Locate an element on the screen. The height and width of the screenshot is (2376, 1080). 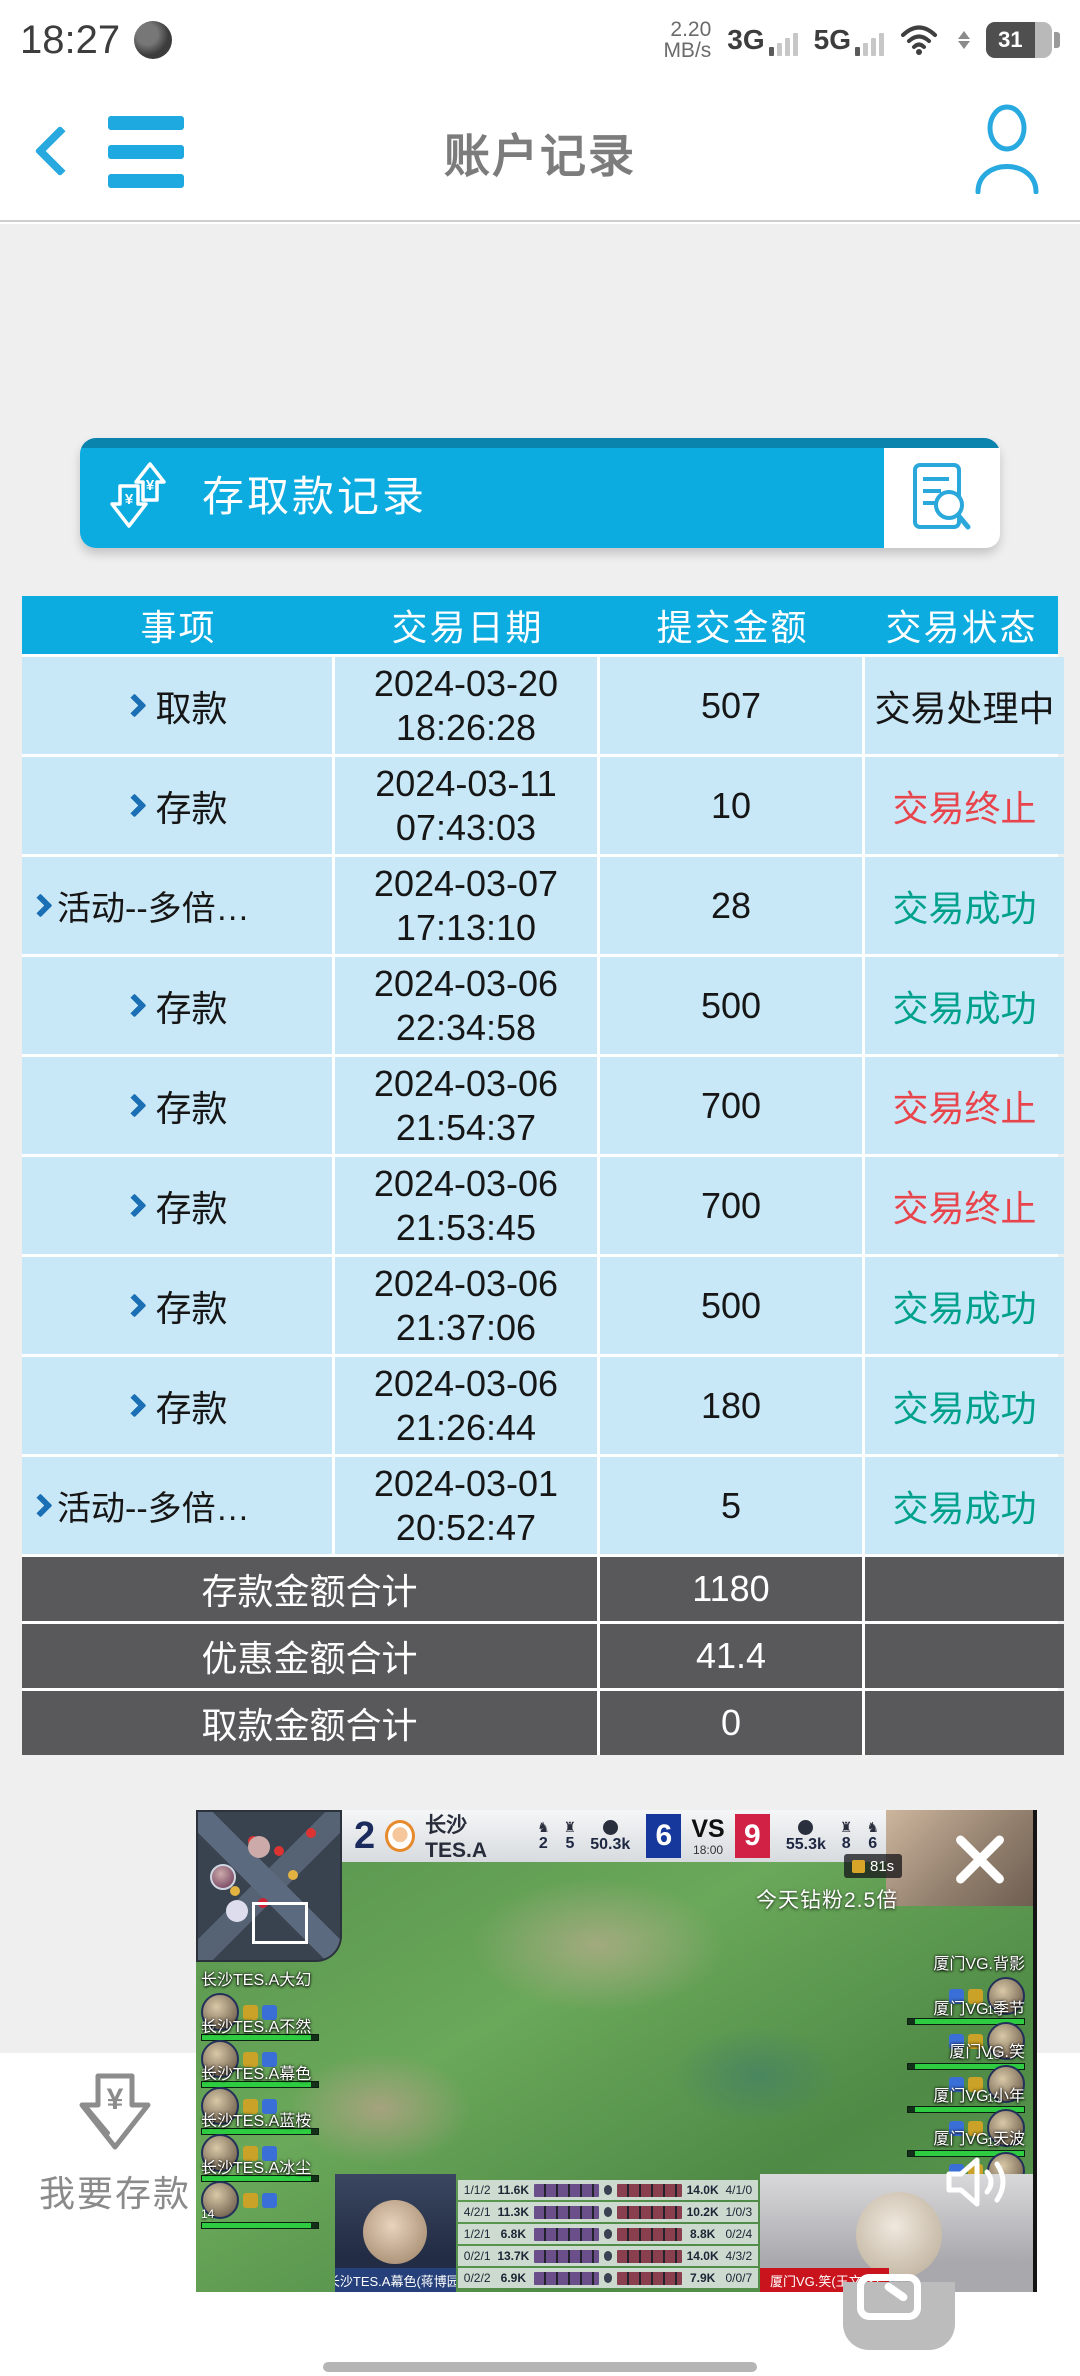
wifi-icon is located at coordinates (921, 40).